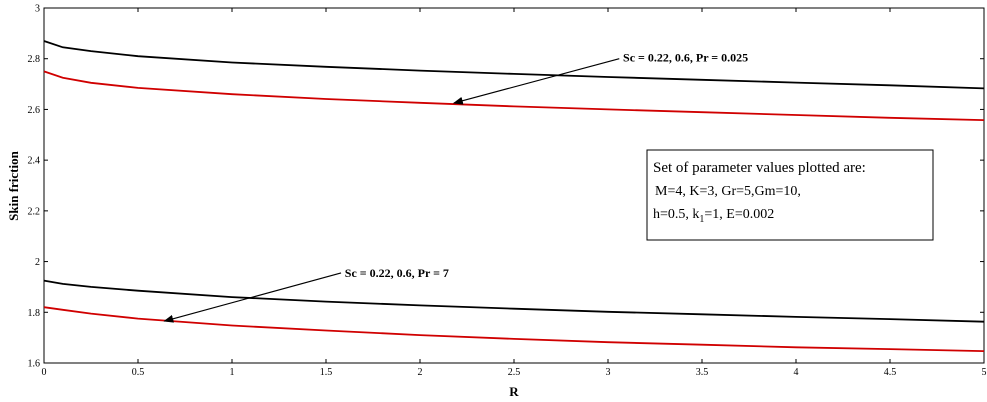  Describe the element at coordinates (34, 161) in the screenshot. I see `y-tick-label: 2.4` at that location.